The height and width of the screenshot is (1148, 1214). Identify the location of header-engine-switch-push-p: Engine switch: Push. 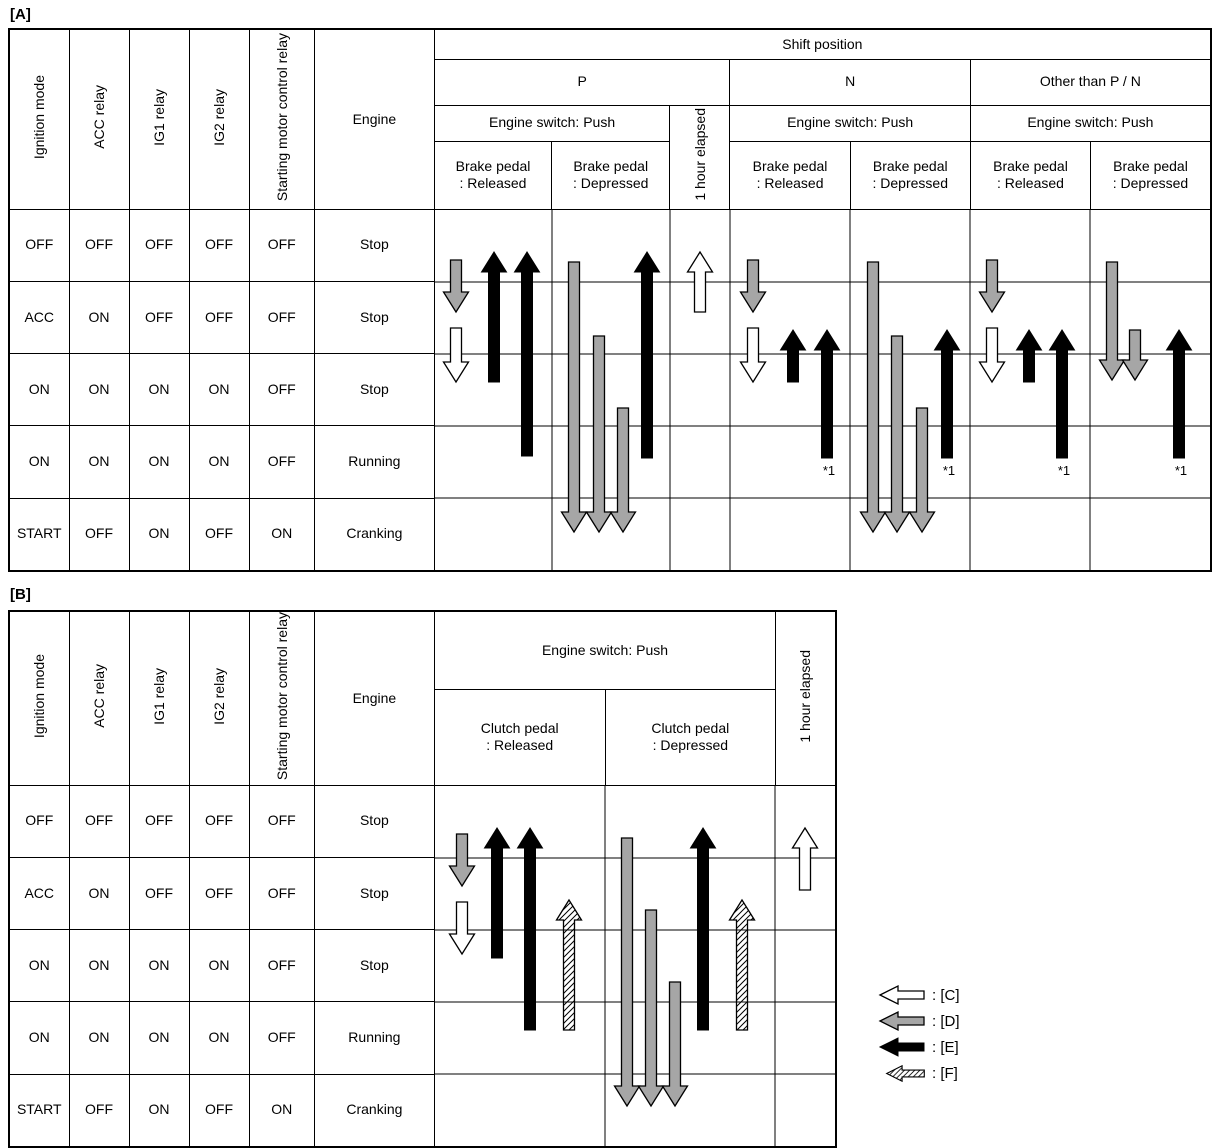
(552, 123).